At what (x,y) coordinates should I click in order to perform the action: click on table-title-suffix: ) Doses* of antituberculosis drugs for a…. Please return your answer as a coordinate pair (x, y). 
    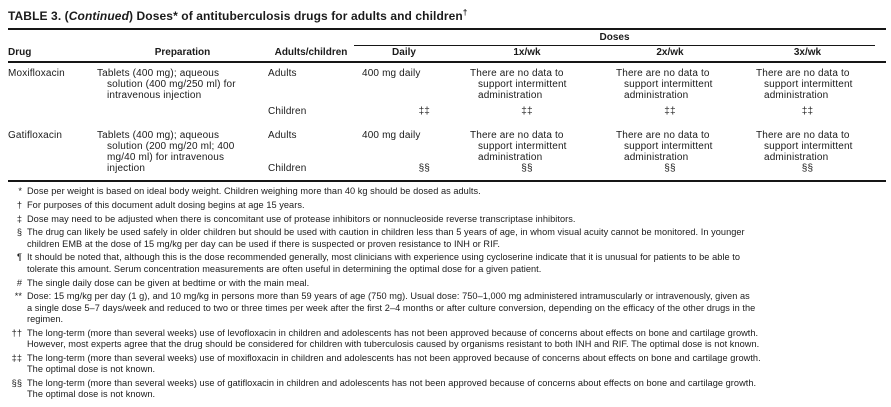
    Looking at the image, I should click on (296, 16).